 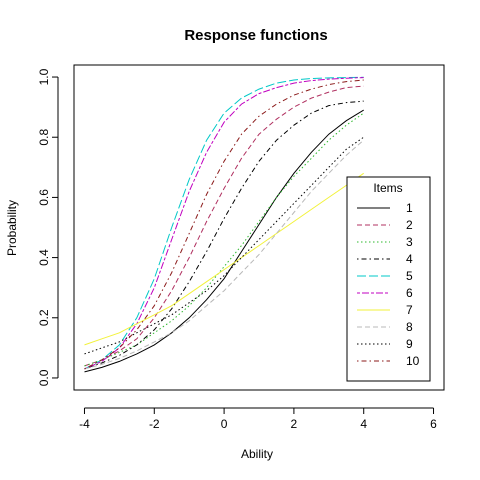 I want to click on x-axis-label: Ability, so click(x=257, y=454).